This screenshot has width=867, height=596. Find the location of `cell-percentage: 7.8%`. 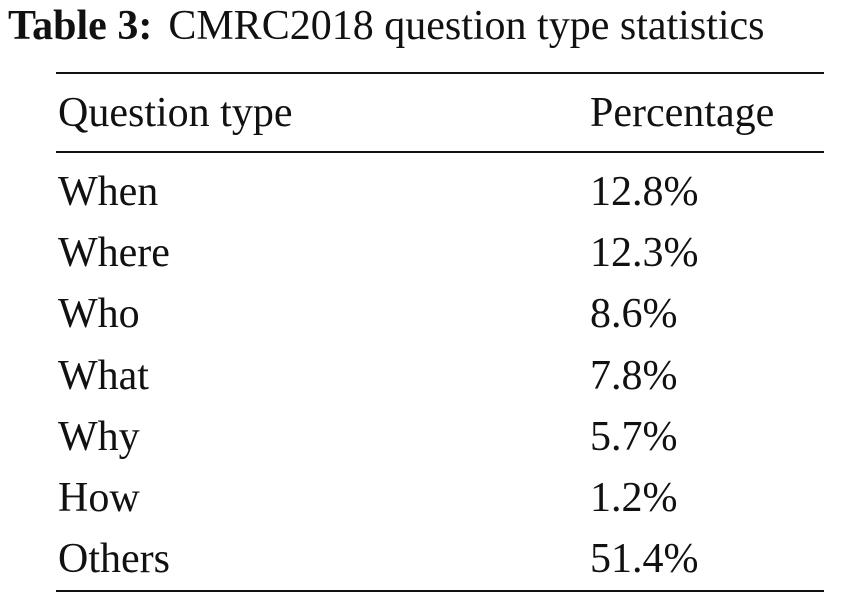

cell-percentage: 7.8% is located at coordinates (634, 375).